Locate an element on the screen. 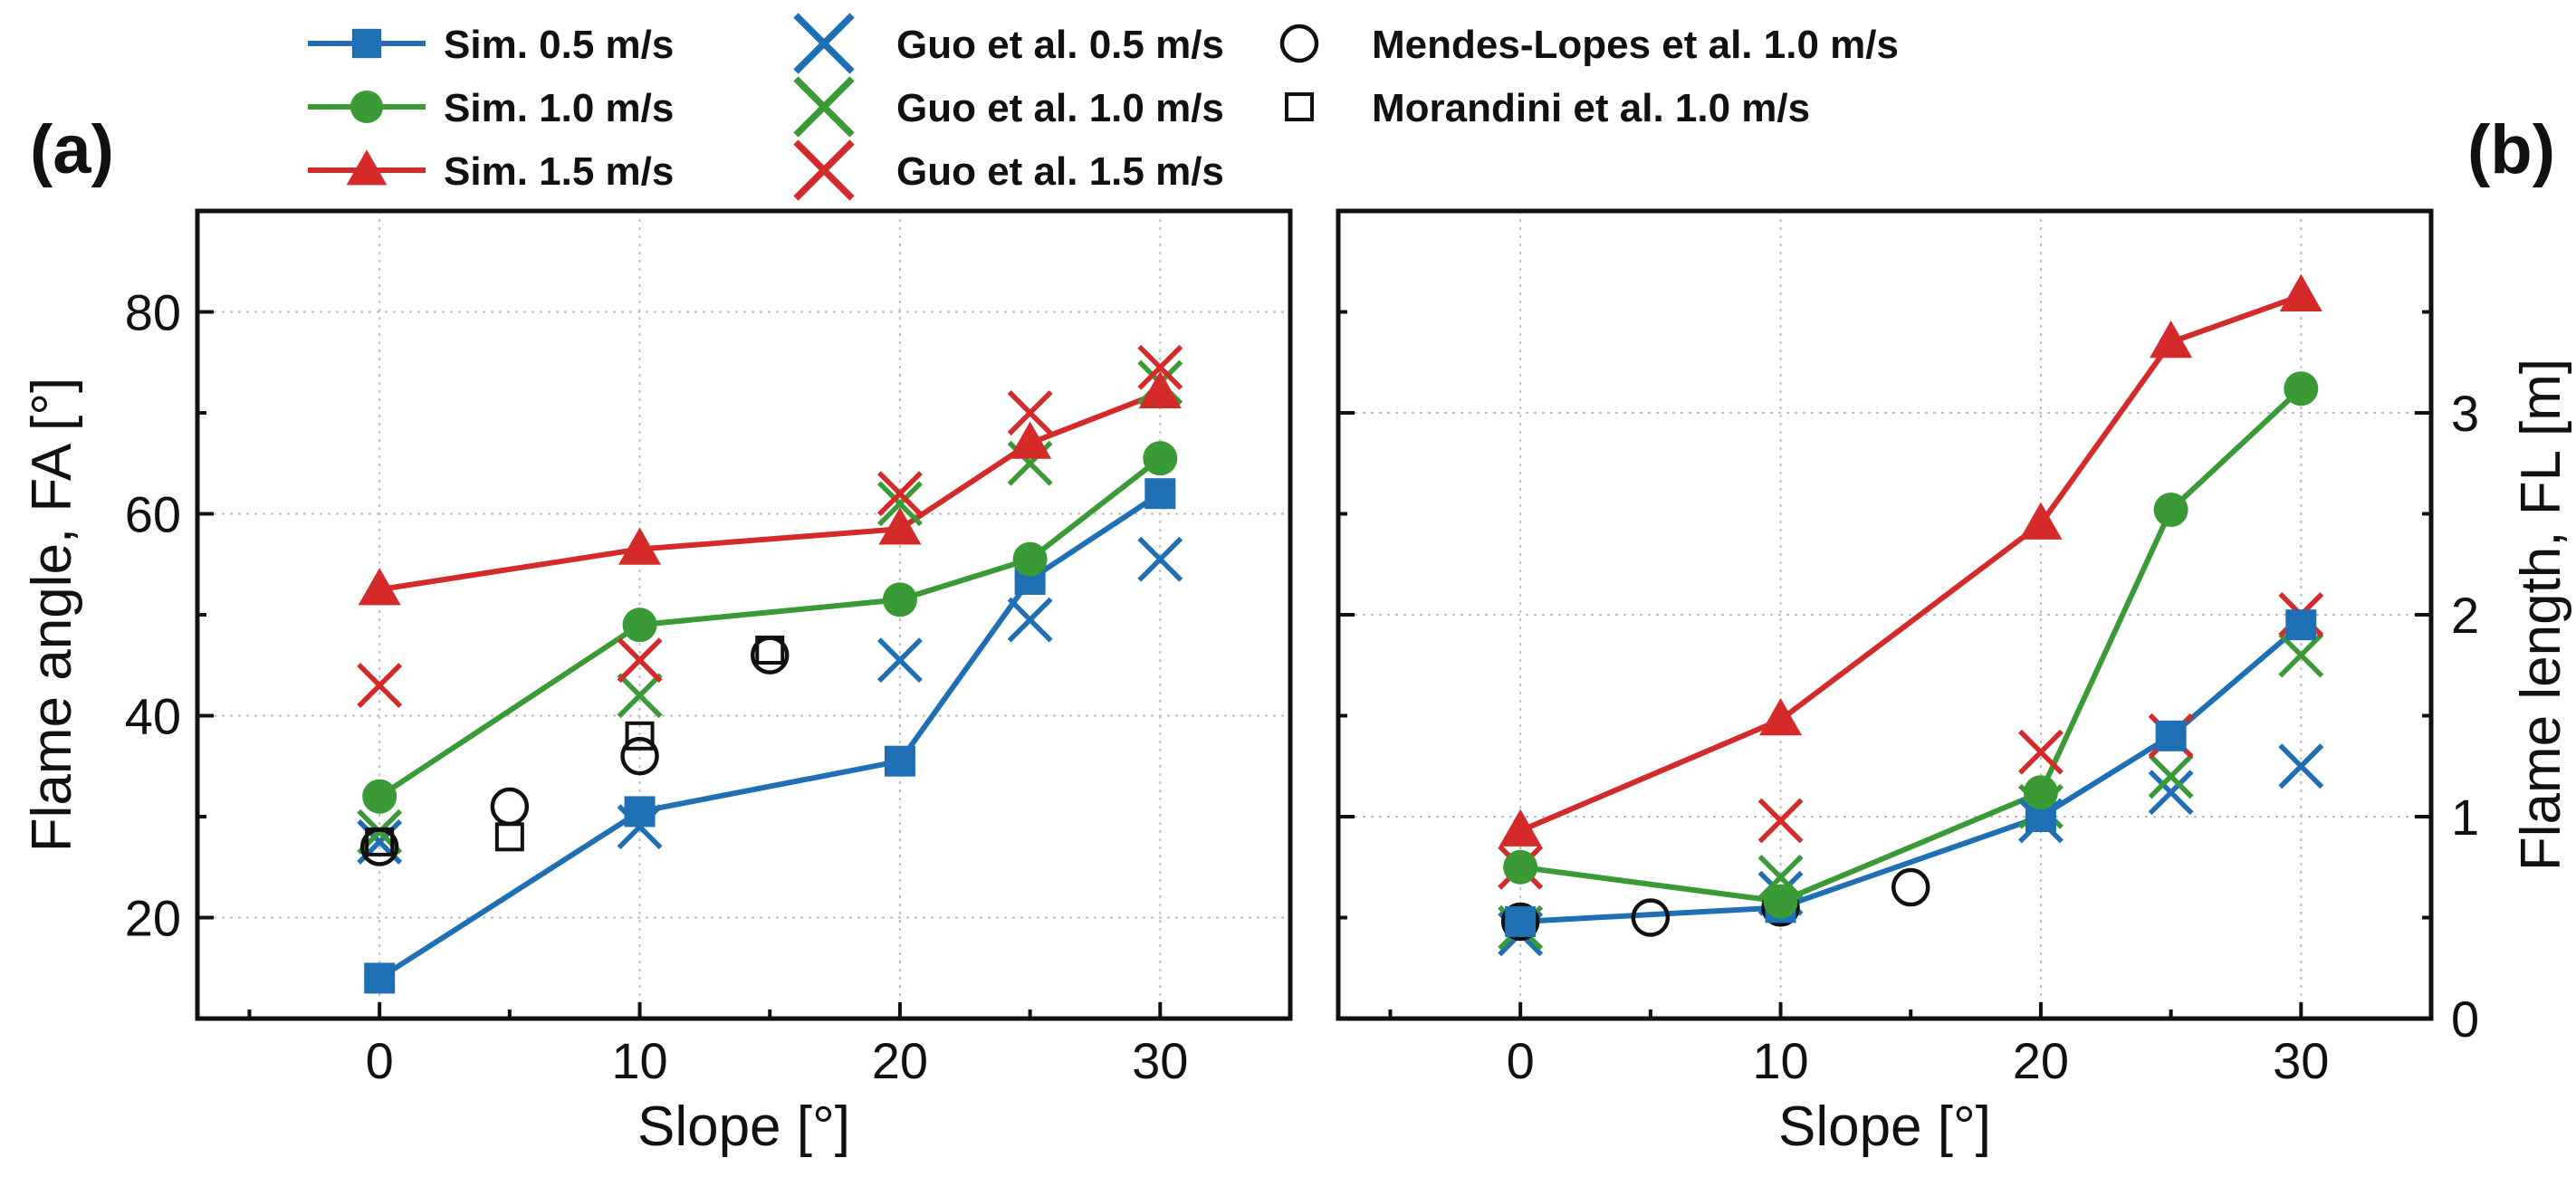 Image resolution: width=2576 pixels, height=1177 pixels. legend-label-morandini-et-al-1-0-m-s: Morandini et al. 1.0 m/s is located at coordinates (1591, 108).